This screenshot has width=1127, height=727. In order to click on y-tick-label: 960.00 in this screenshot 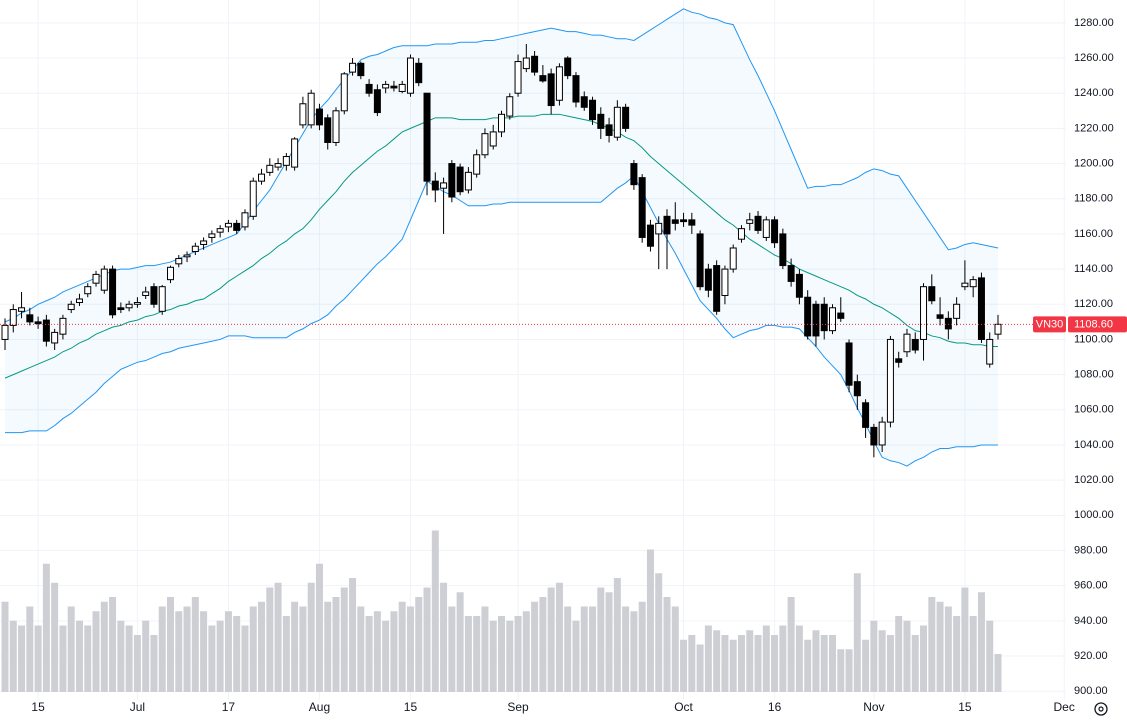, I will do `click(1091, 586)`.